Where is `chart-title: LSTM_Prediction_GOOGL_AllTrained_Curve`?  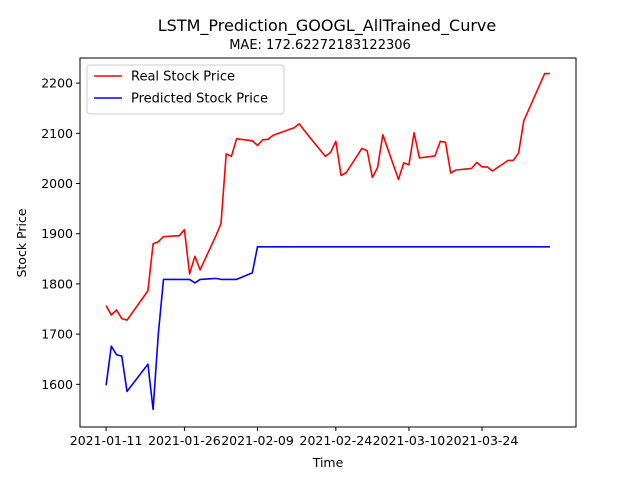
chart-title: LSTM_Prediction_GOOGL_AllTrained_Curve is located at coordinates (327, 26).